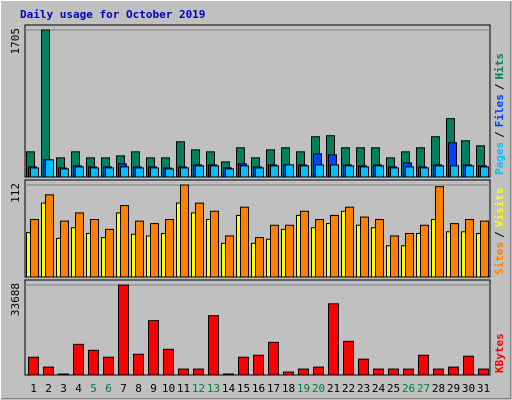 The image size is (512, 400). Describe the element at coordinates (168, 388) in the screenshot. I see `x-tick-label: 10` at that location.